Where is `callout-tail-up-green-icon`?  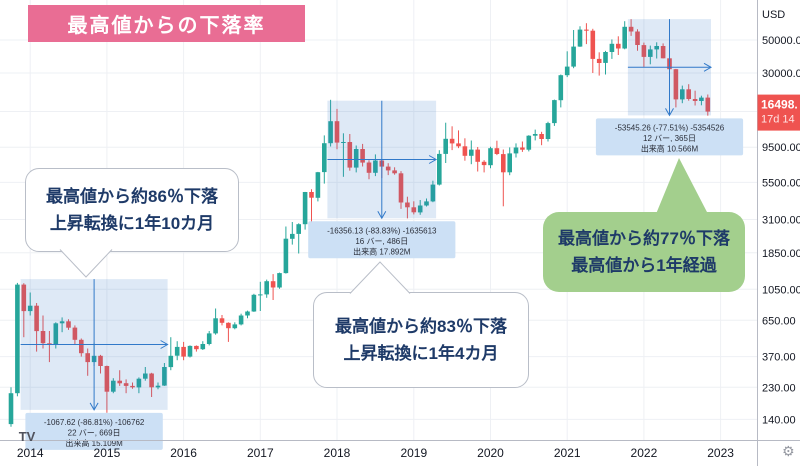 callout-tail-up-green-icon is located at coordinates (682, 186).